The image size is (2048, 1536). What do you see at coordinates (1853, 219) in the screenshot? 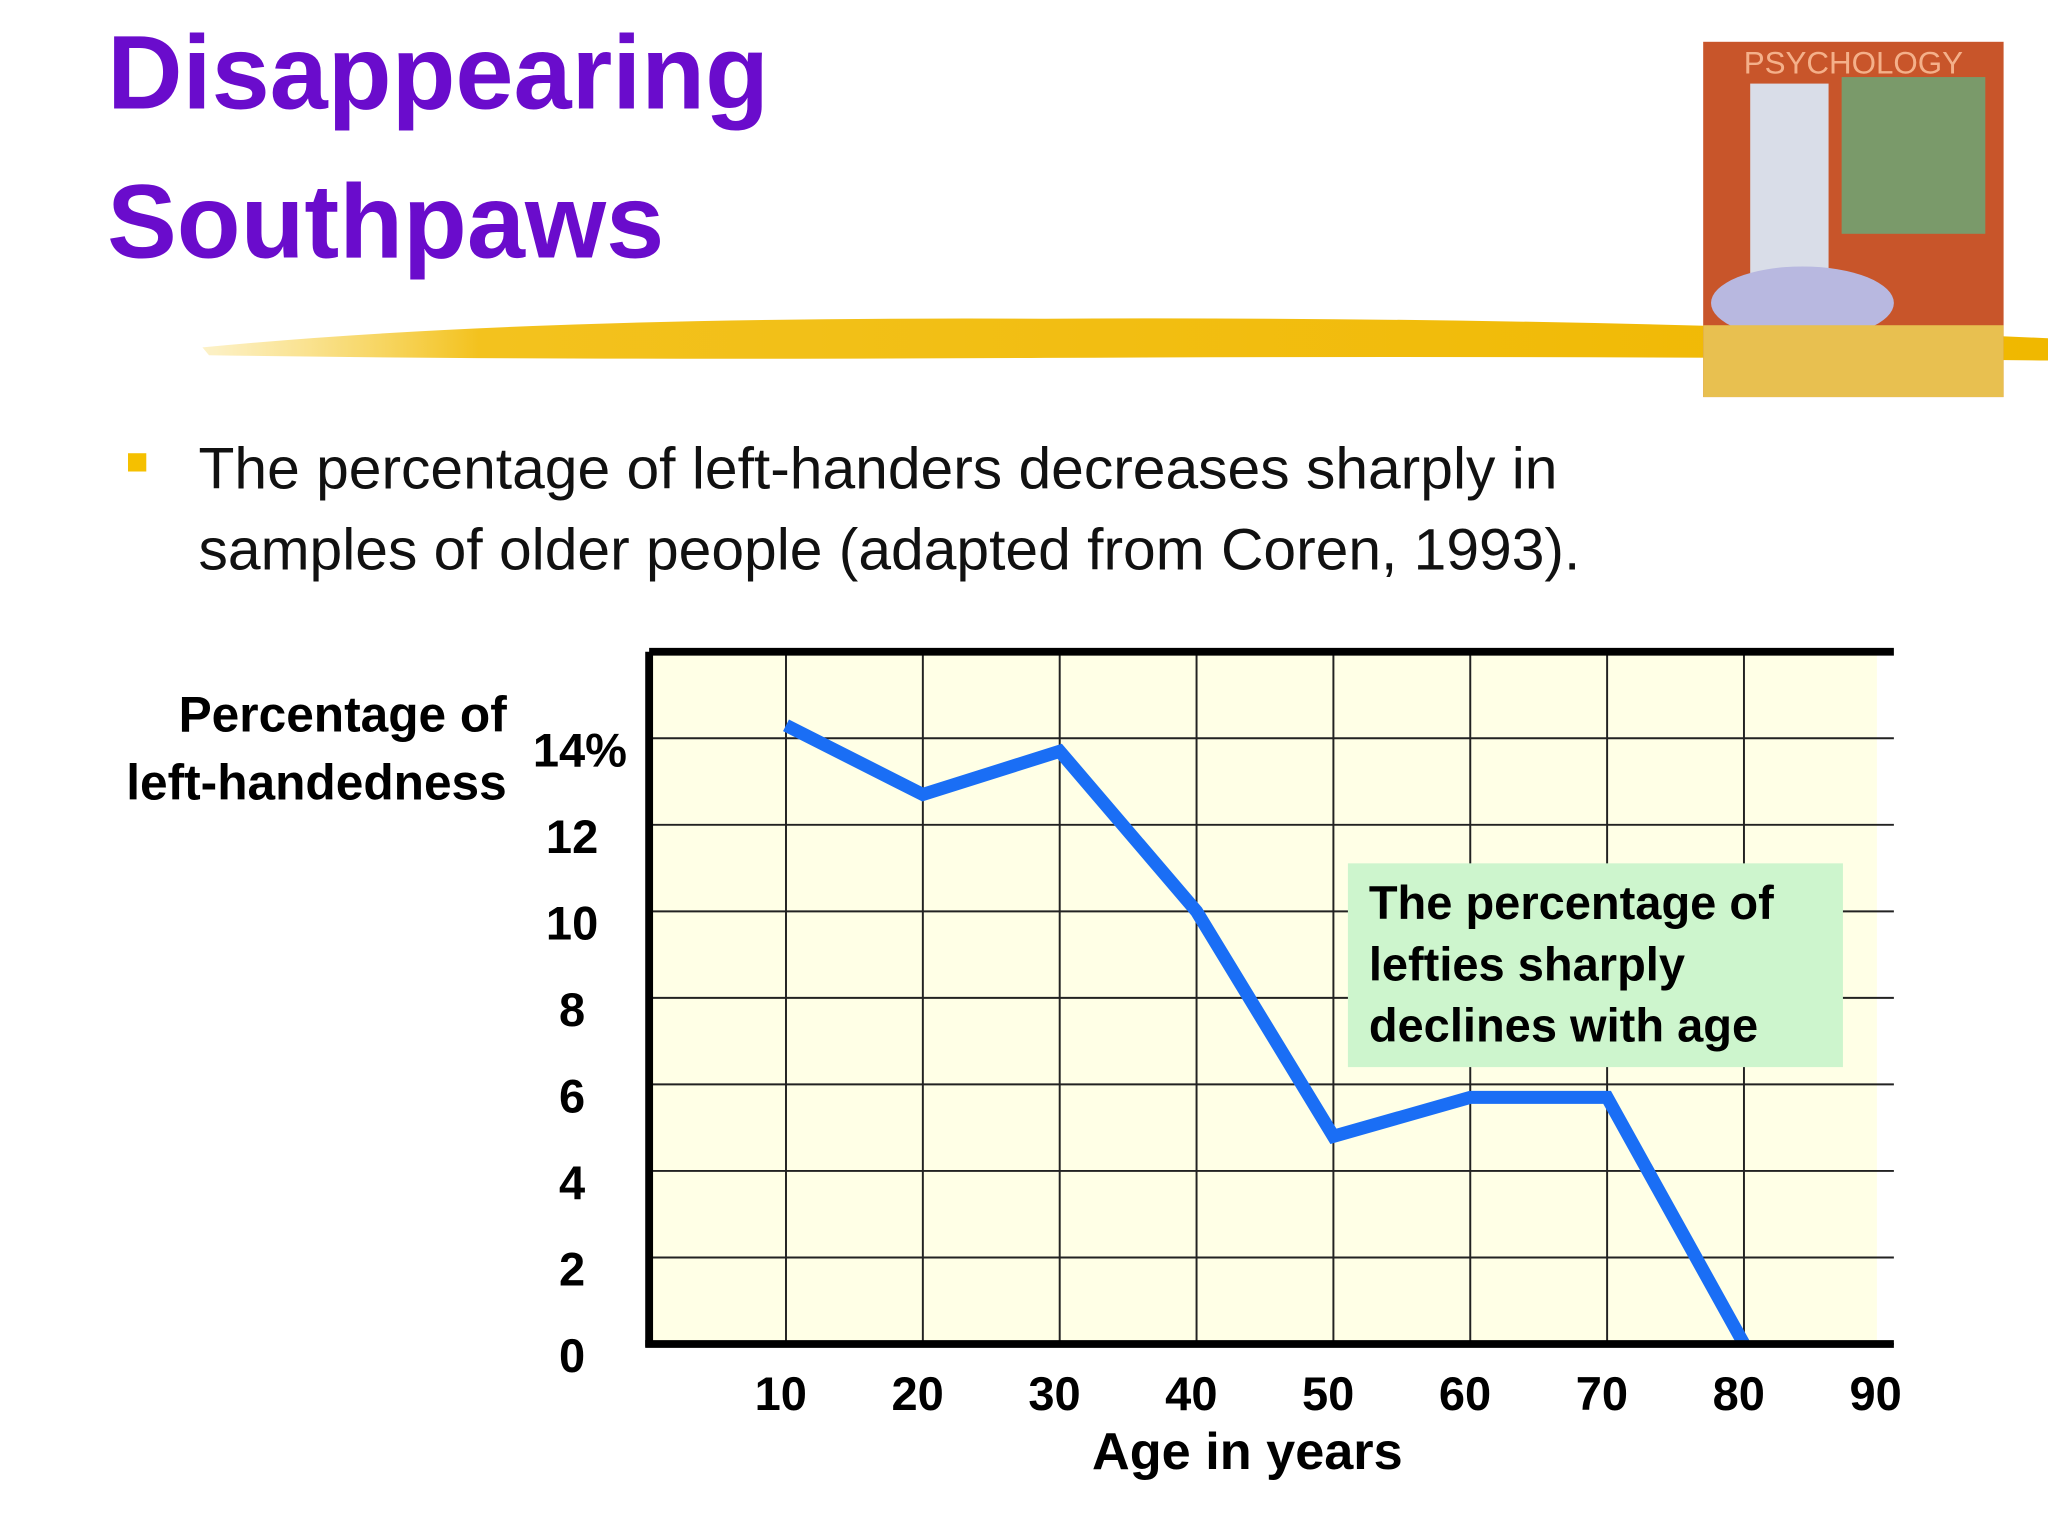
I see `book-cover: PSYCHOLOGY` at bounding box center [1853, 219].